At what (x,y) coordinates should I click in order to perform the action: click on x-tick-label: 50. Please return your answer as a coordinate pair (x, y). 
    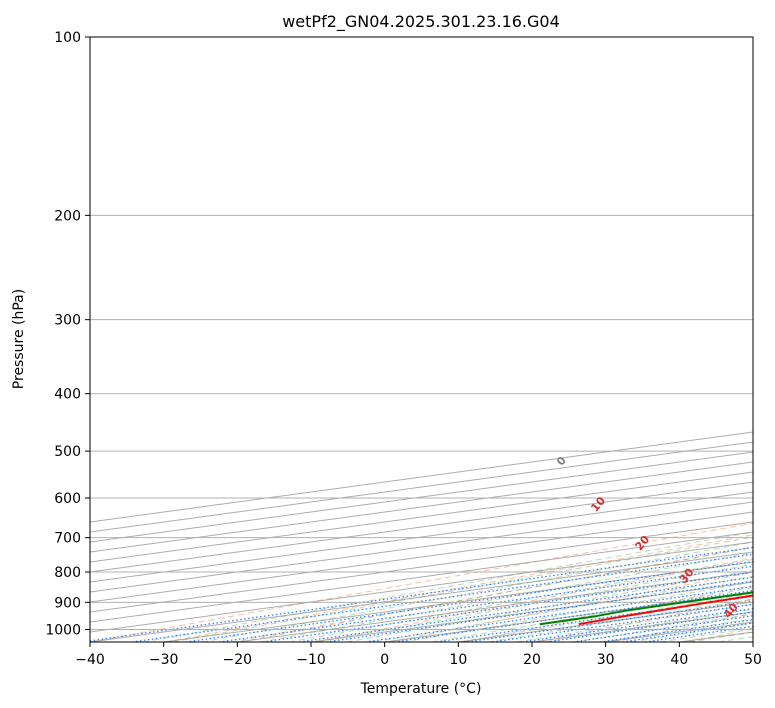
    Looking at the image, I should click on (753, 660).